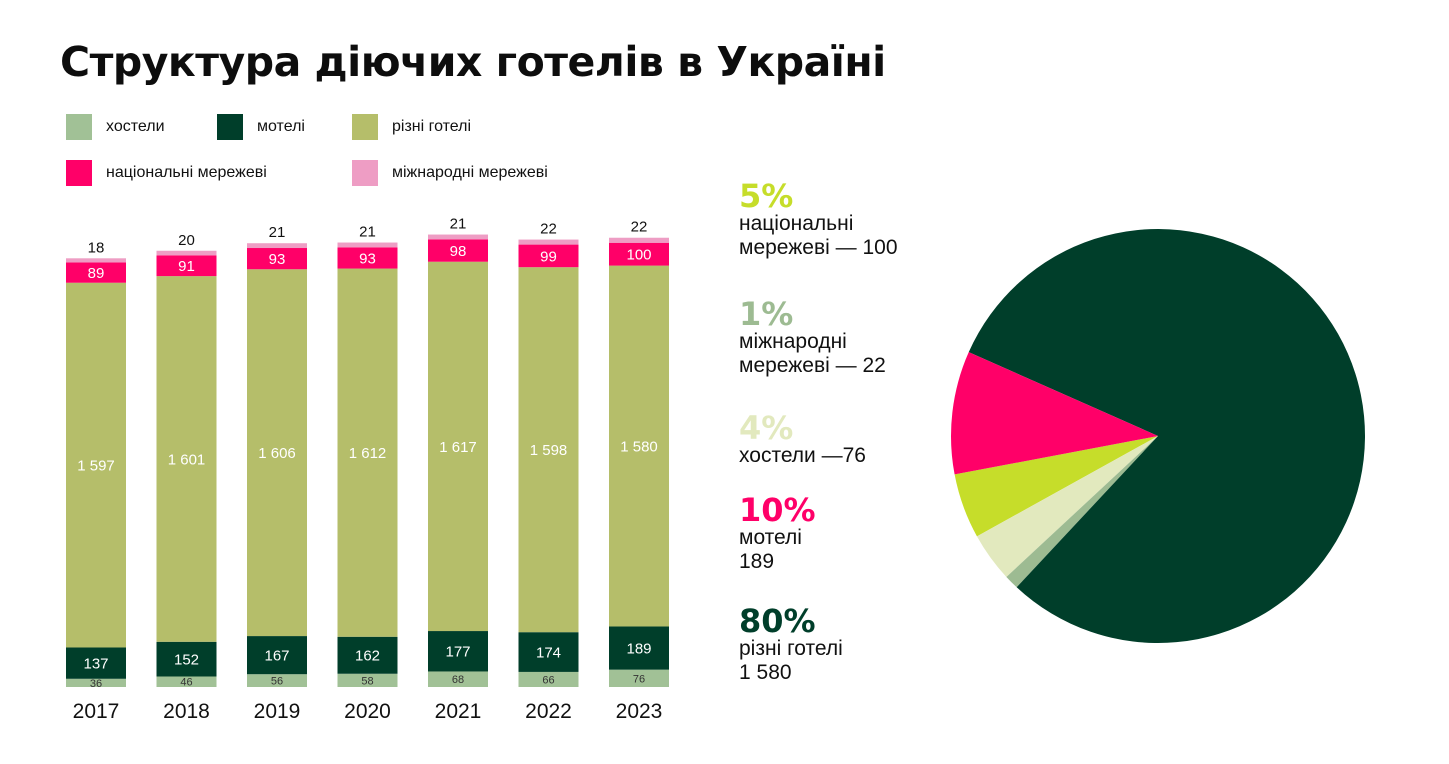 The height and width of the screenshot is (764, 1449). What do you see at coordinates (367, 711) in the screenshot?
I see `x-tick-label: 2020` at bounding box center [367, 711].